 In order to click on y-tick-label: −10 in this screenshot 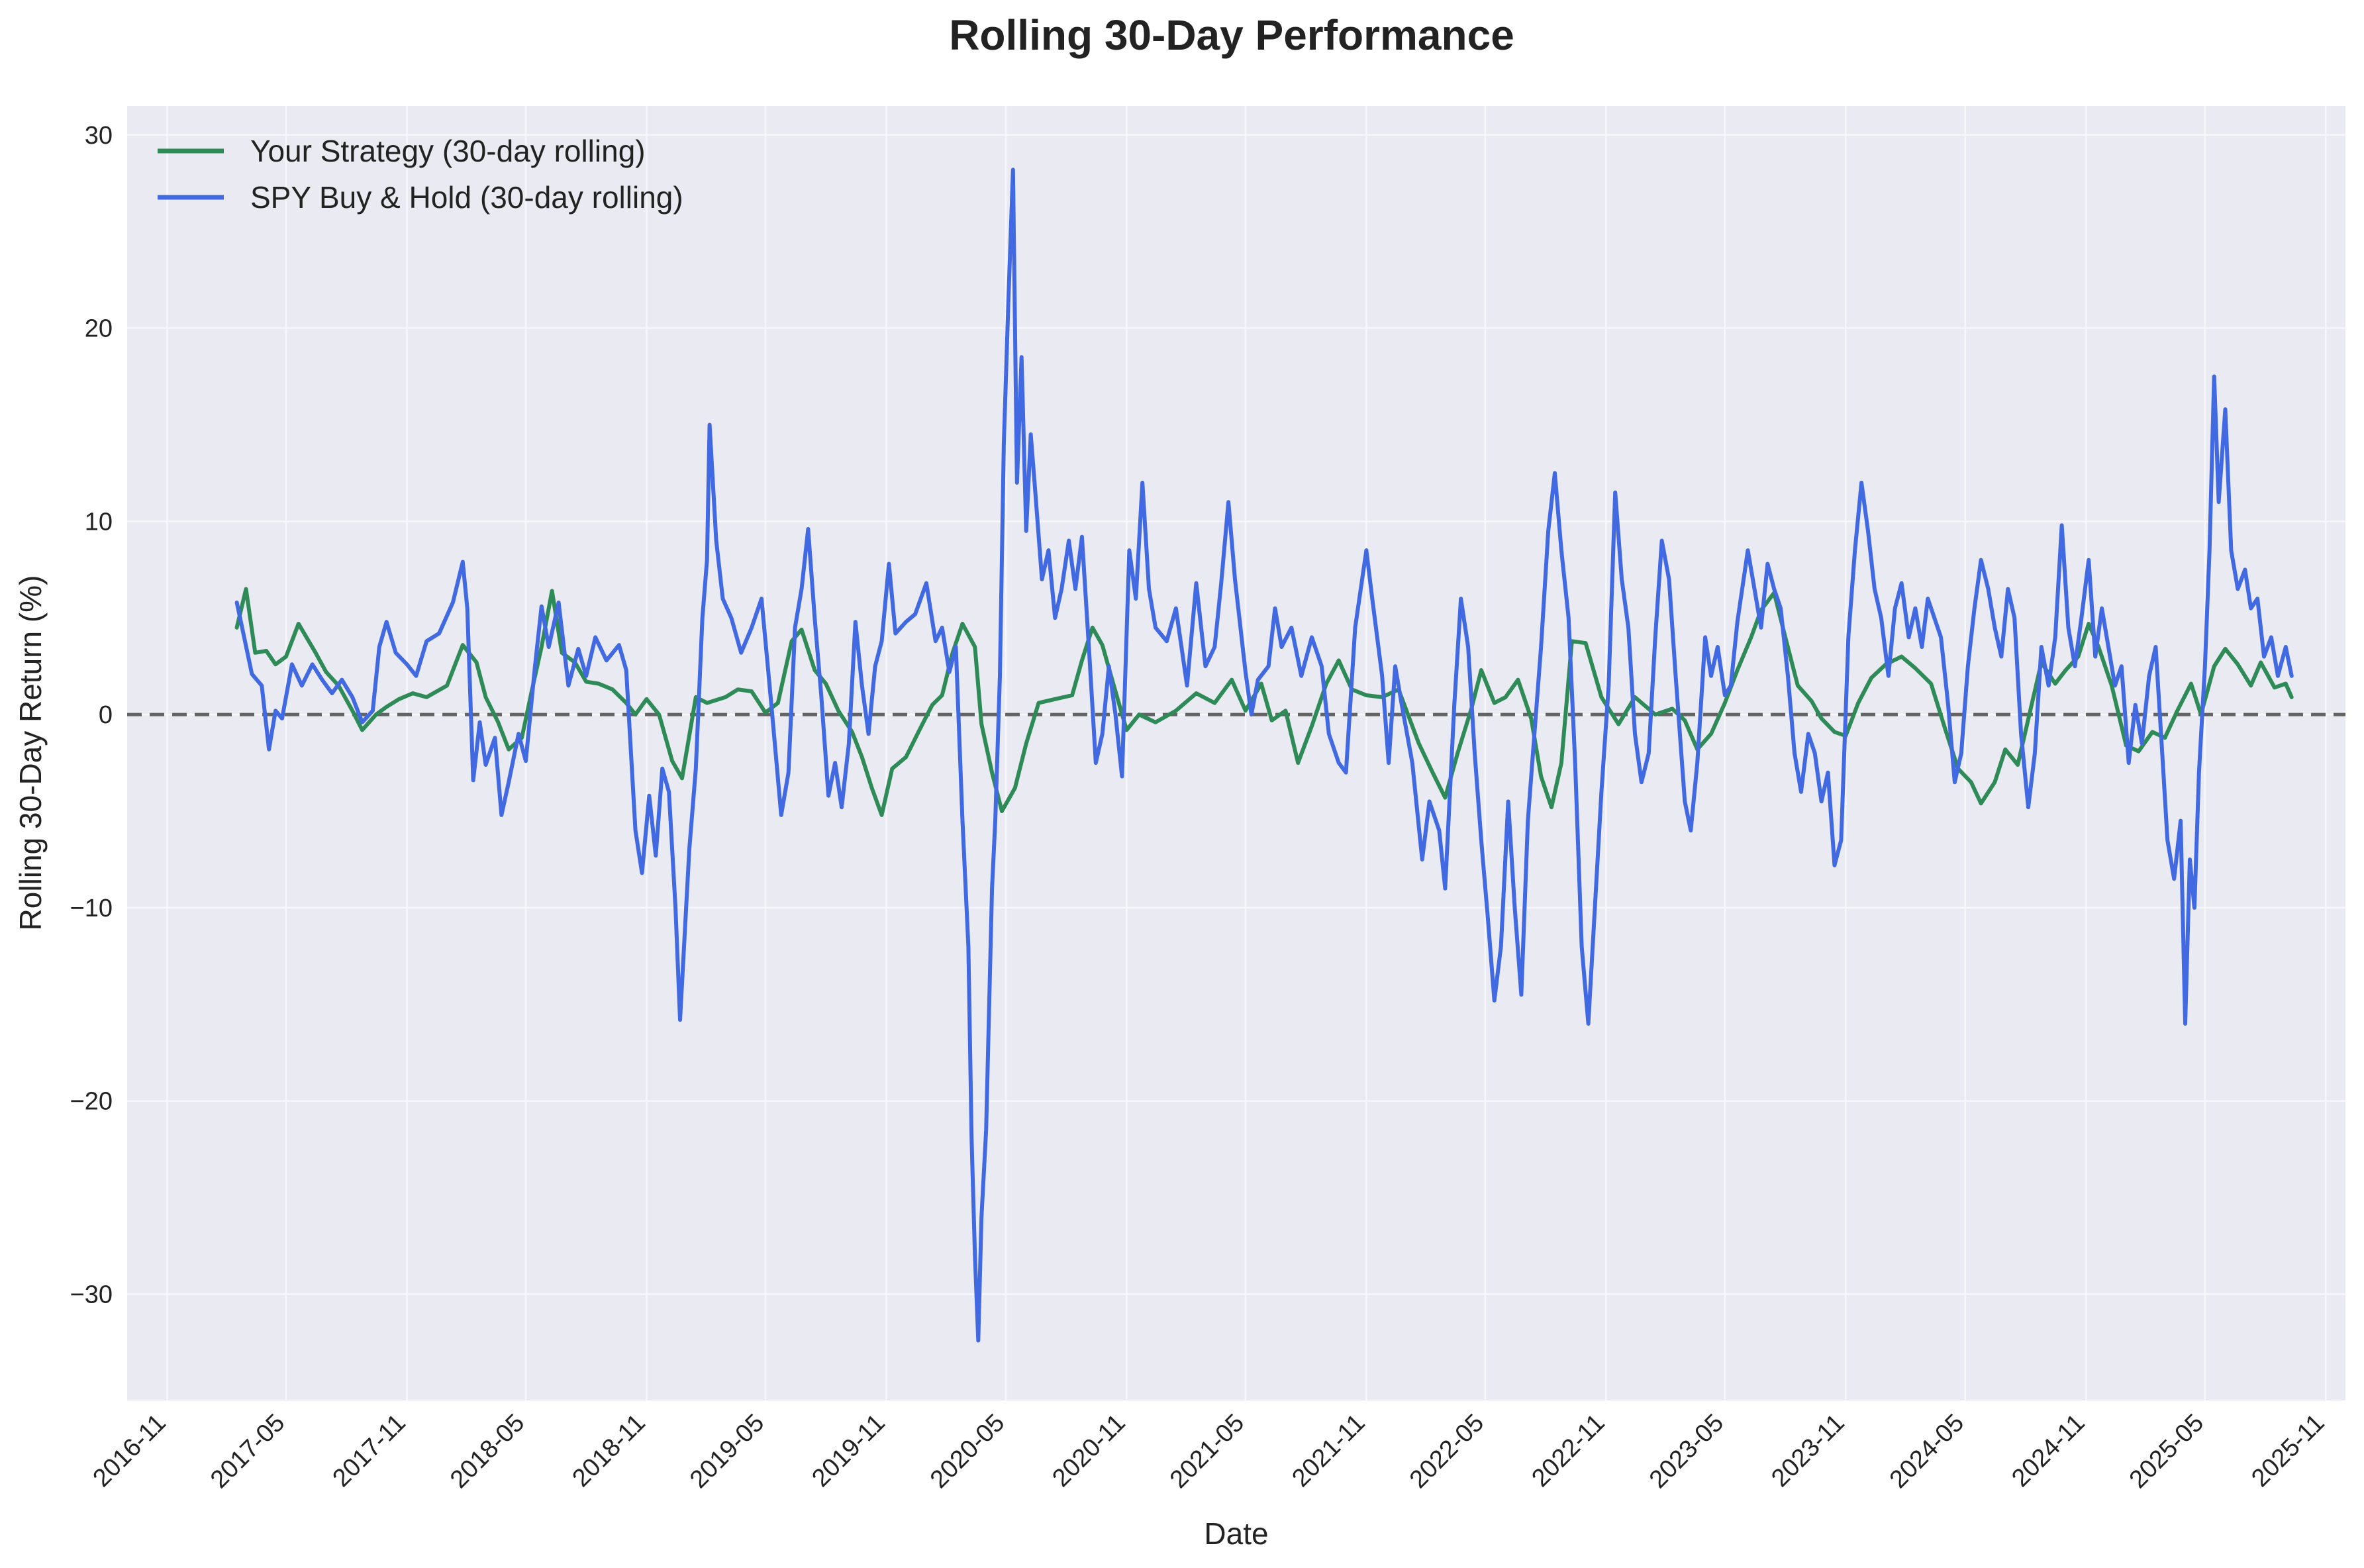, I will do `click(91, 908)`.